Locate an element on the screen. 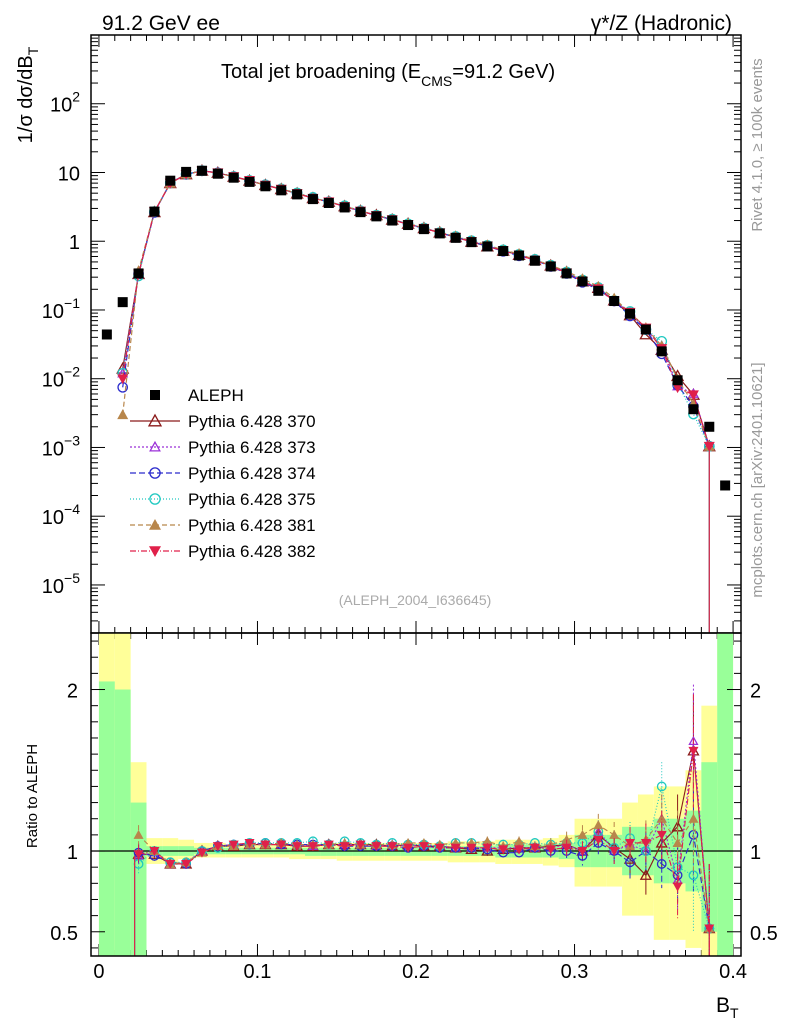  plot-title: Total jet broadening (ECMS=91.2 GeV) is located at coordinates (388, 75).